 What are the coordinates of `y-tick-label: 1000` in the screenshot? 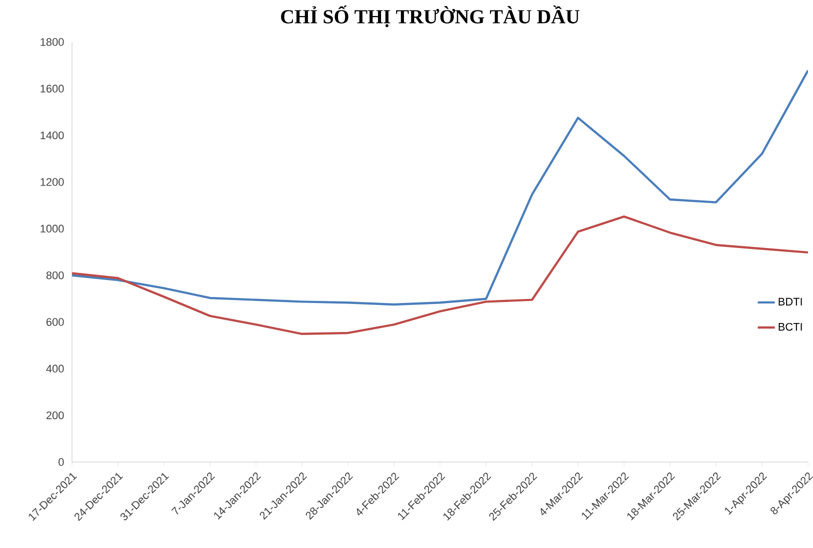 It's located at (52, 228).